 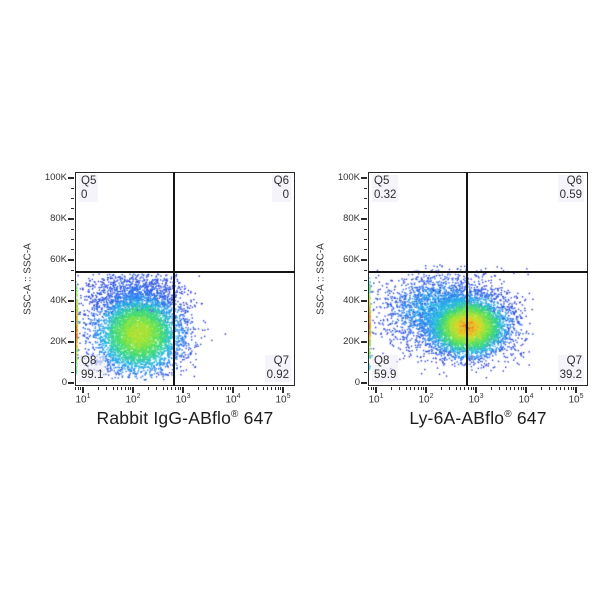 What do you see at coordinates (476, 399) in the screenshot?
I see `x-tick-label: 10³` at bounding box center [476, 399].